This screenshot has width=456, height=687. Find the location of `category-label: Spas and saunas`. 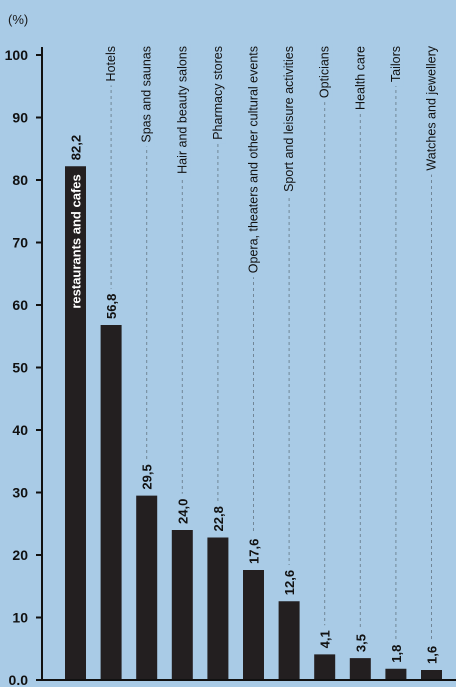

category-label: Spas and saunas is located at coordinates (147, 94).